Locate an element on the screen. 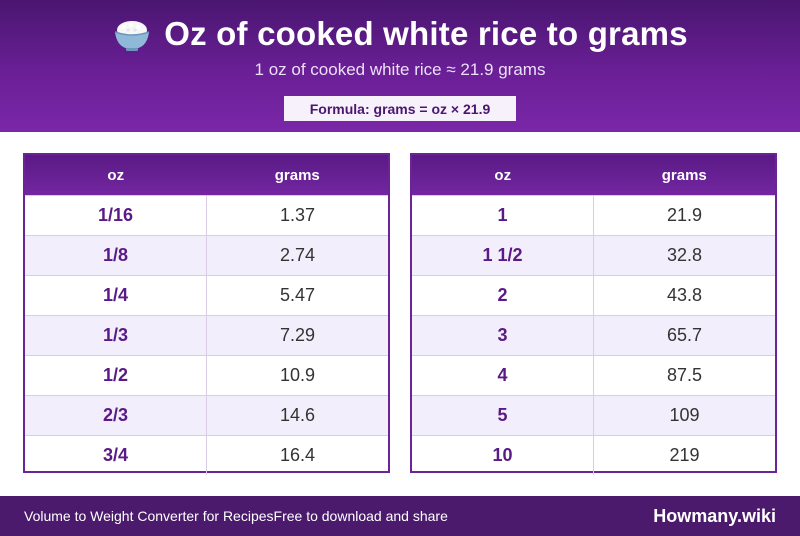 The image size is (800, 536). grams-cell: 32.8 is located at coordinates (684, 255).